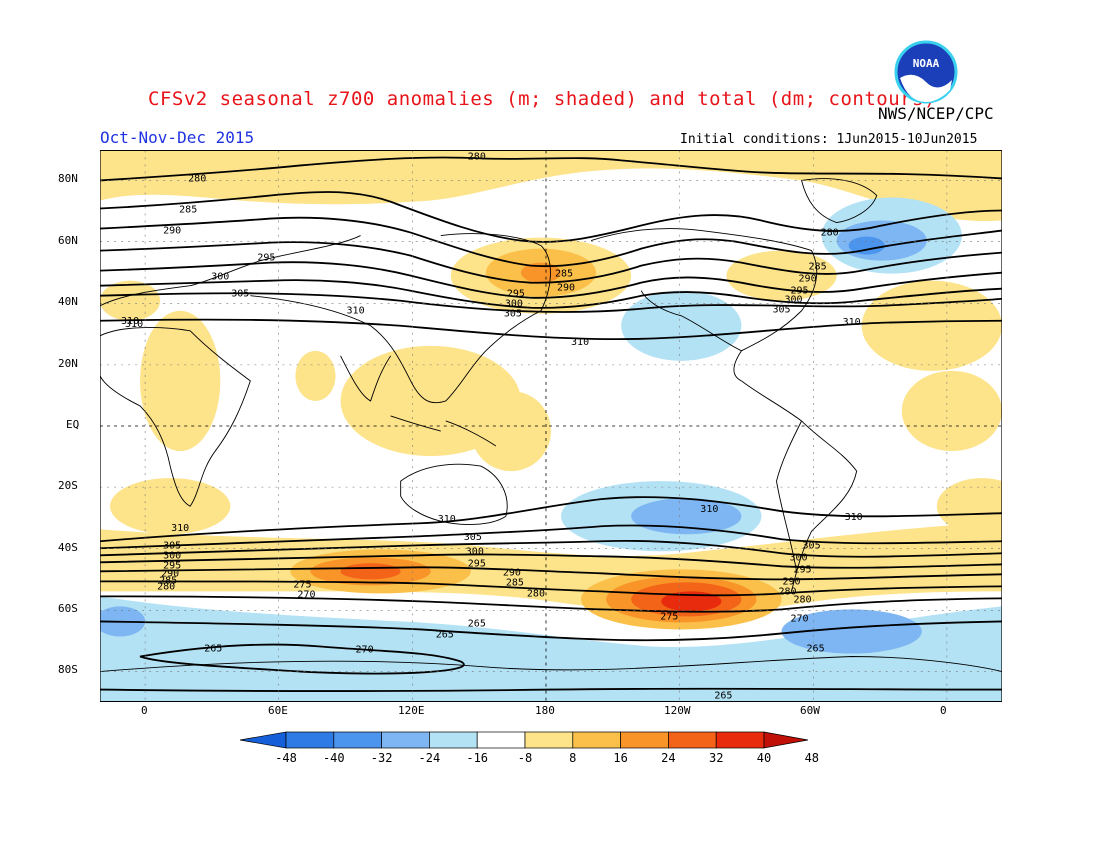 The width and height of the screenshot is (1100, 850). What do you see at coordinates (286, 758) in the screenshot?
I see `colorbar-label: -48` at bounding box center [286, 758].